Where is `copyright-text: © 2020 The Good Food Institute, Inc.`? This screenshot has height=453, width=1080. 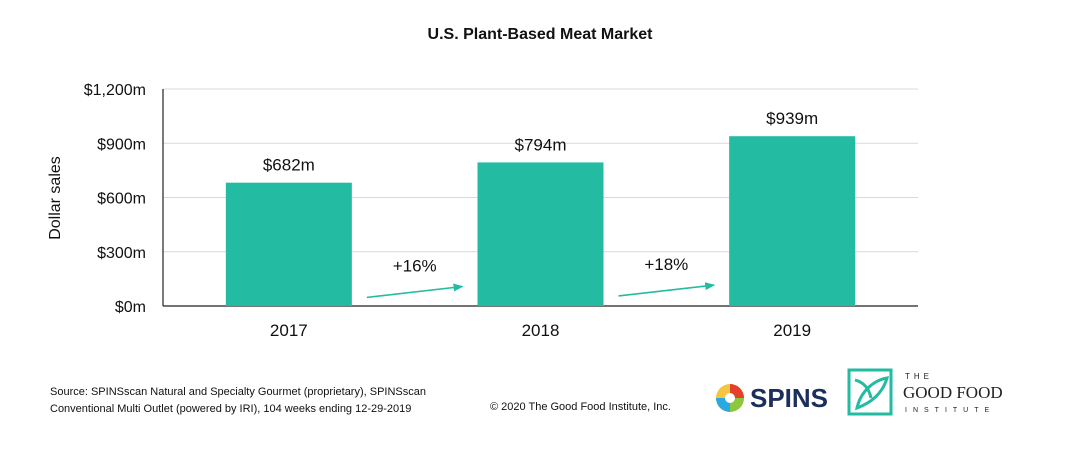
copyright-text: © 2020 The Good Food Institute, Inc. is located at coordinates (580, 407).